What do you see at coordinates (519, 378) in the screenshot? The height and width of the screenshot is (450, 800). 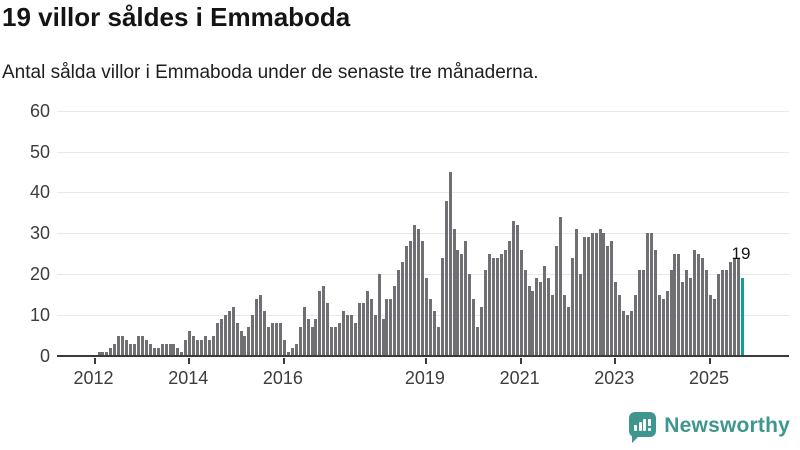 I see `x-axis-tick-label: 2021` at bounding box center [519, 378].